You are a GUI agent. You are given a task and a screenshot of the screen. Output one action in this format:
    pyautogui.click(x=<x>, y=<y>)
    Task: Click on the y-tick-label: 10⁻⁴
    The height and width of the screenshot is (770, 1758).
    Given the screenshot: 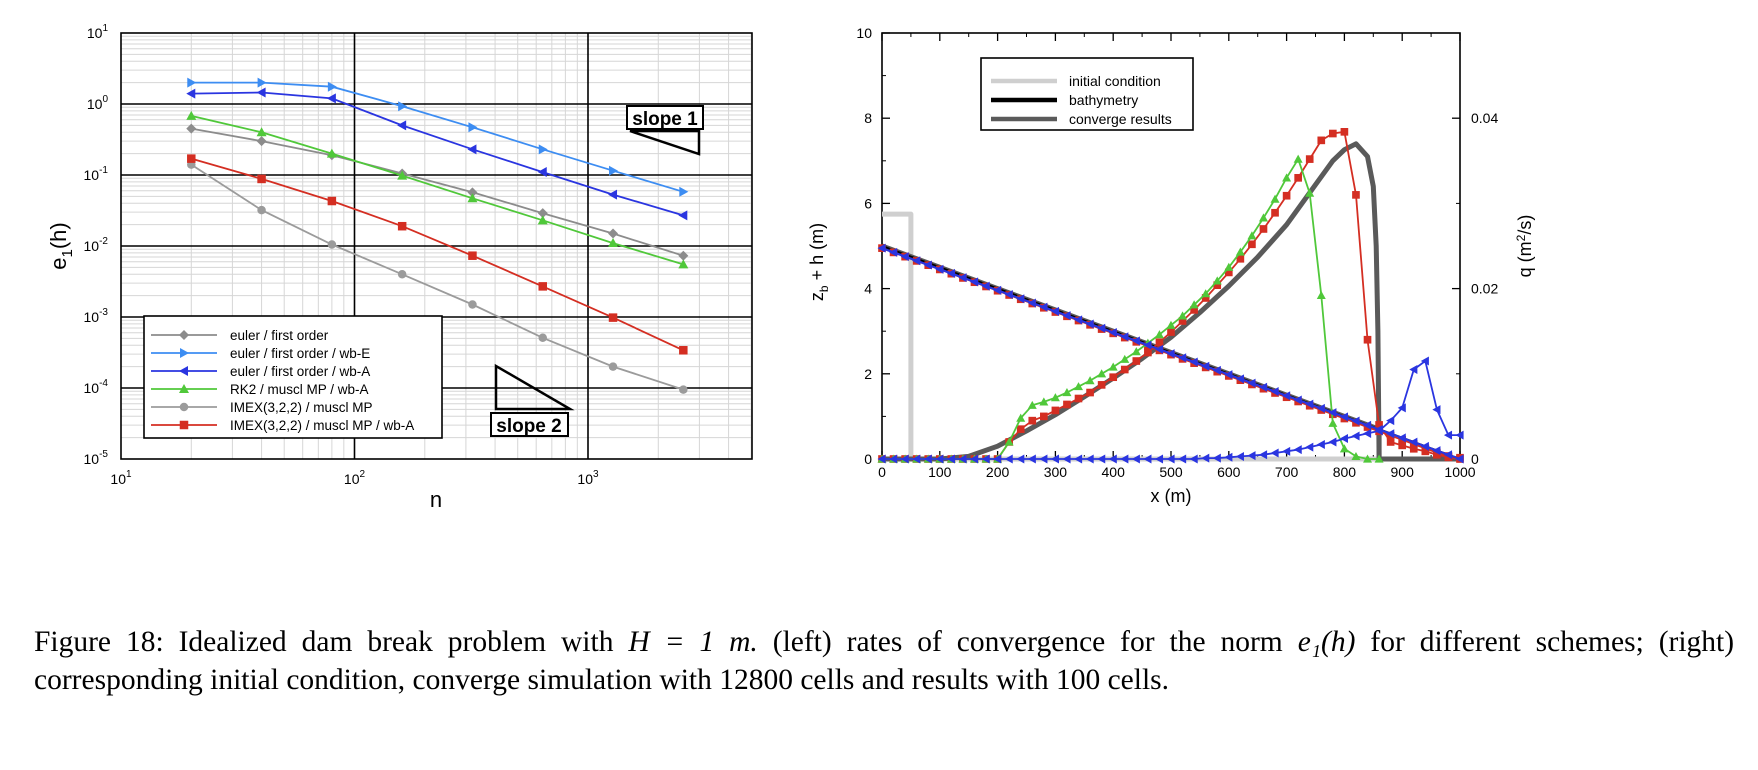 What is the action you would take?
    pyautogui.click(x=96, y=387)
    